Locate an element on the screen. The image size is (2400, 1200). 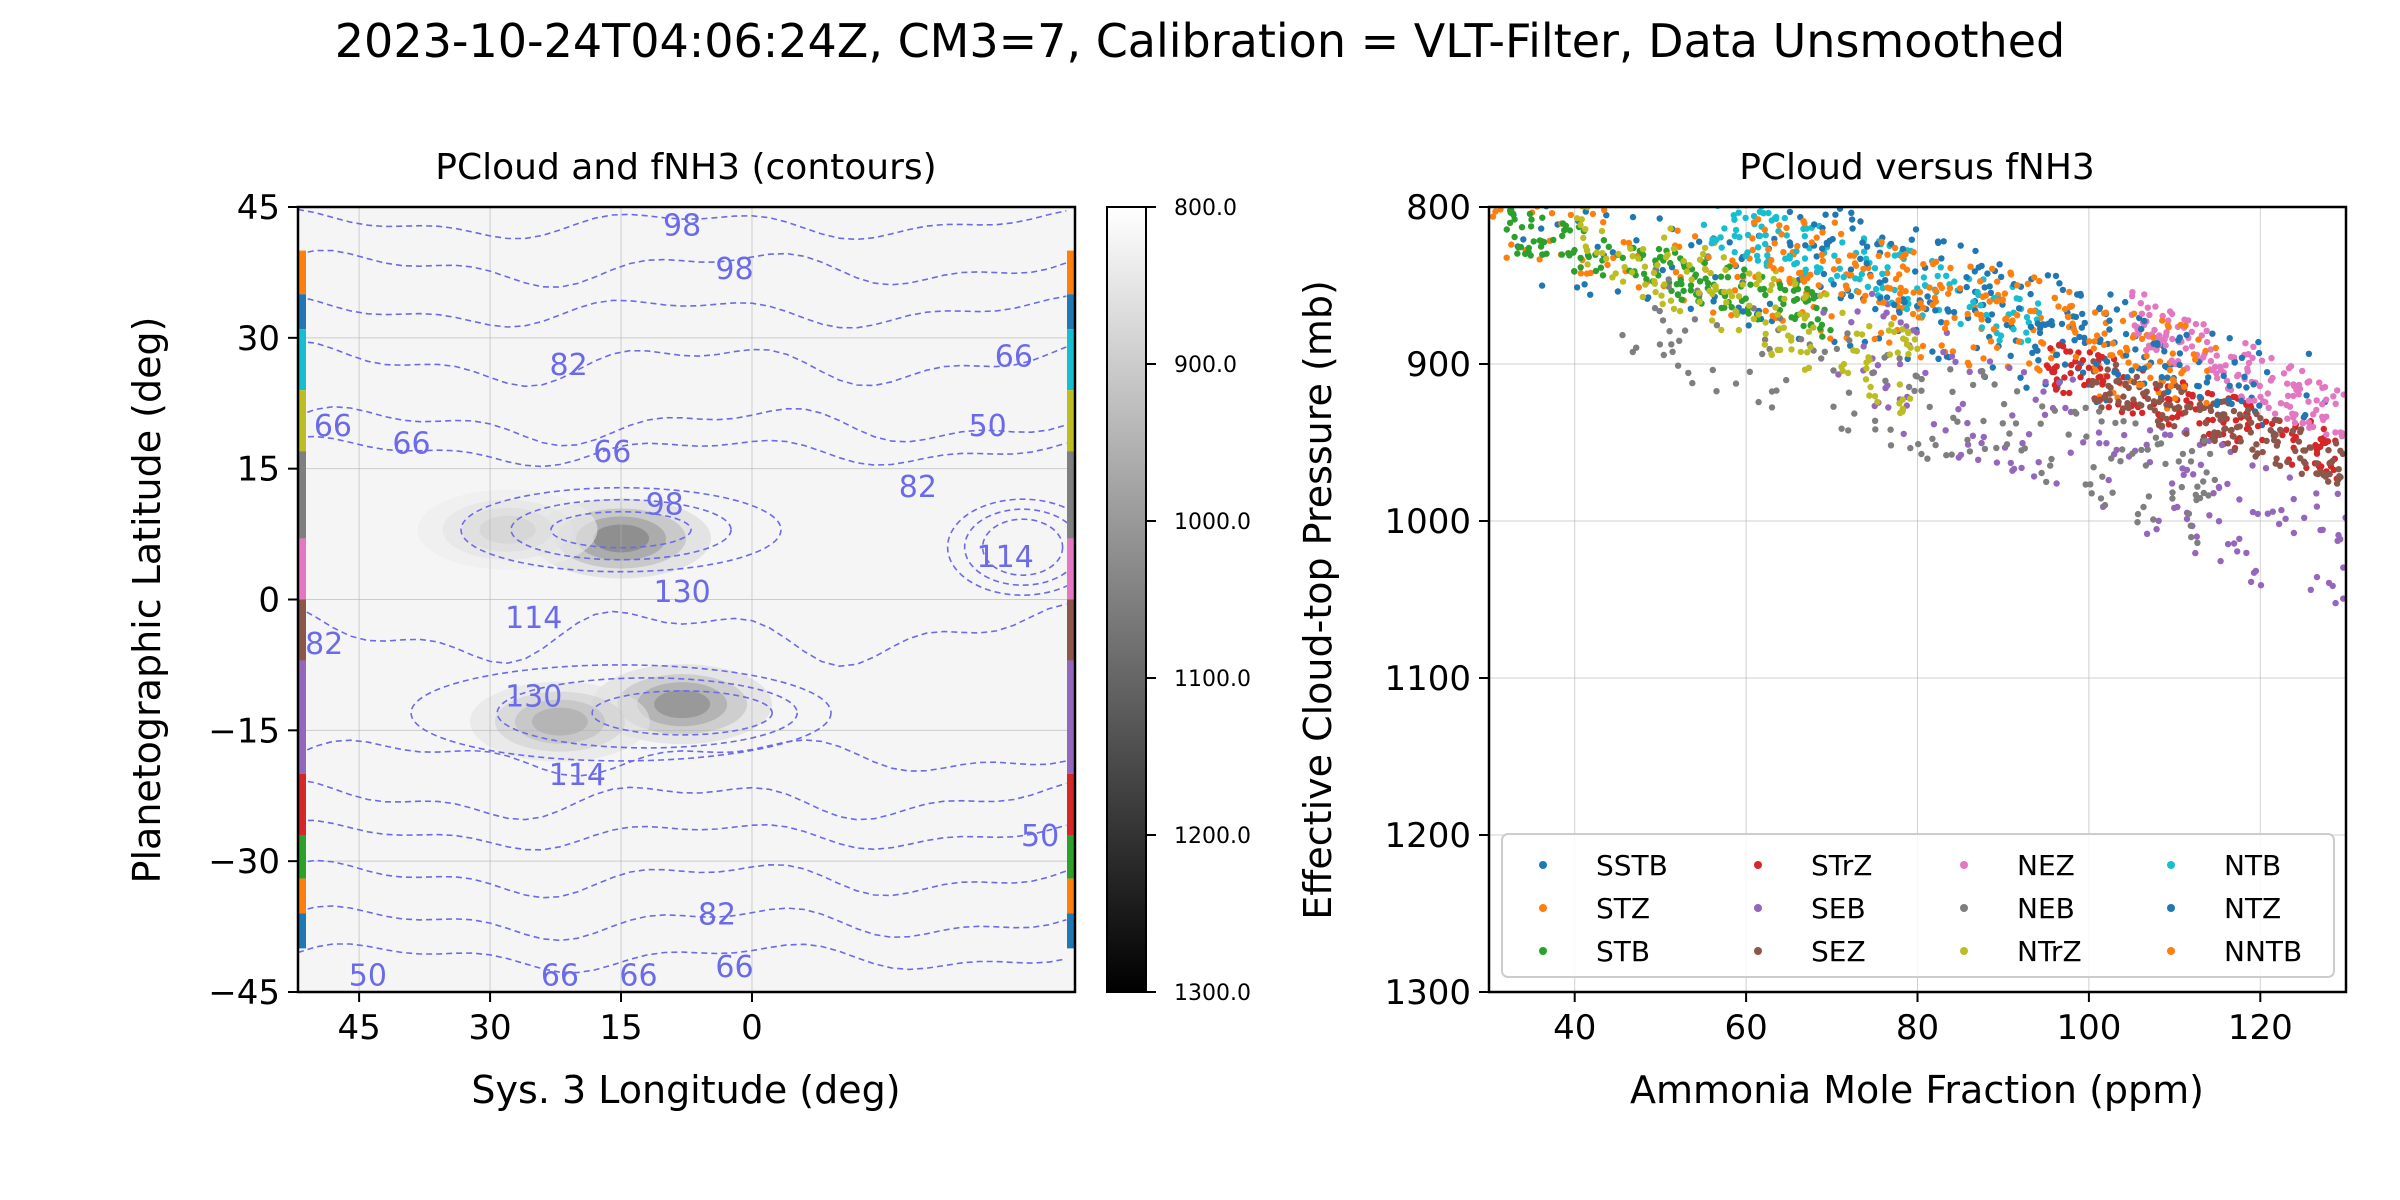
contour-label: 114 is located at coordinates (1005, 557).